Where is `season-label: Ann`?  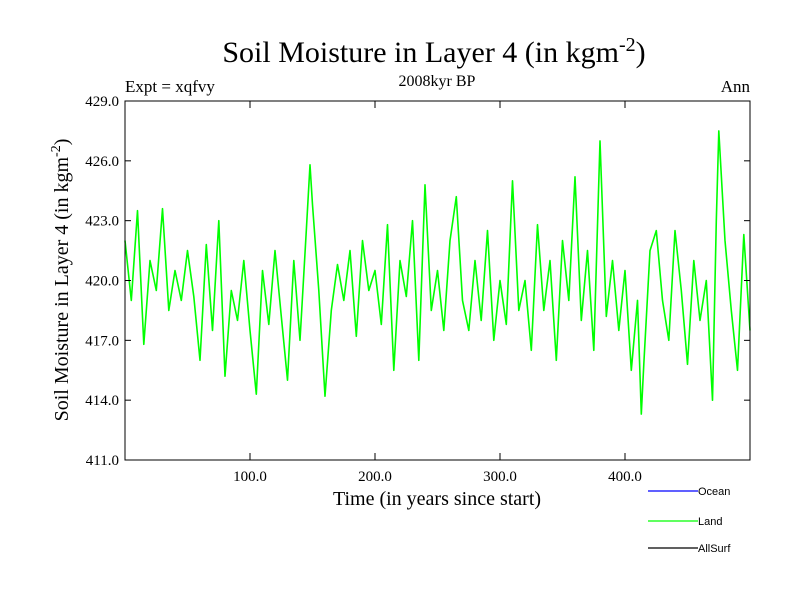
season-label: Ann is located at coordinates (736, 86).